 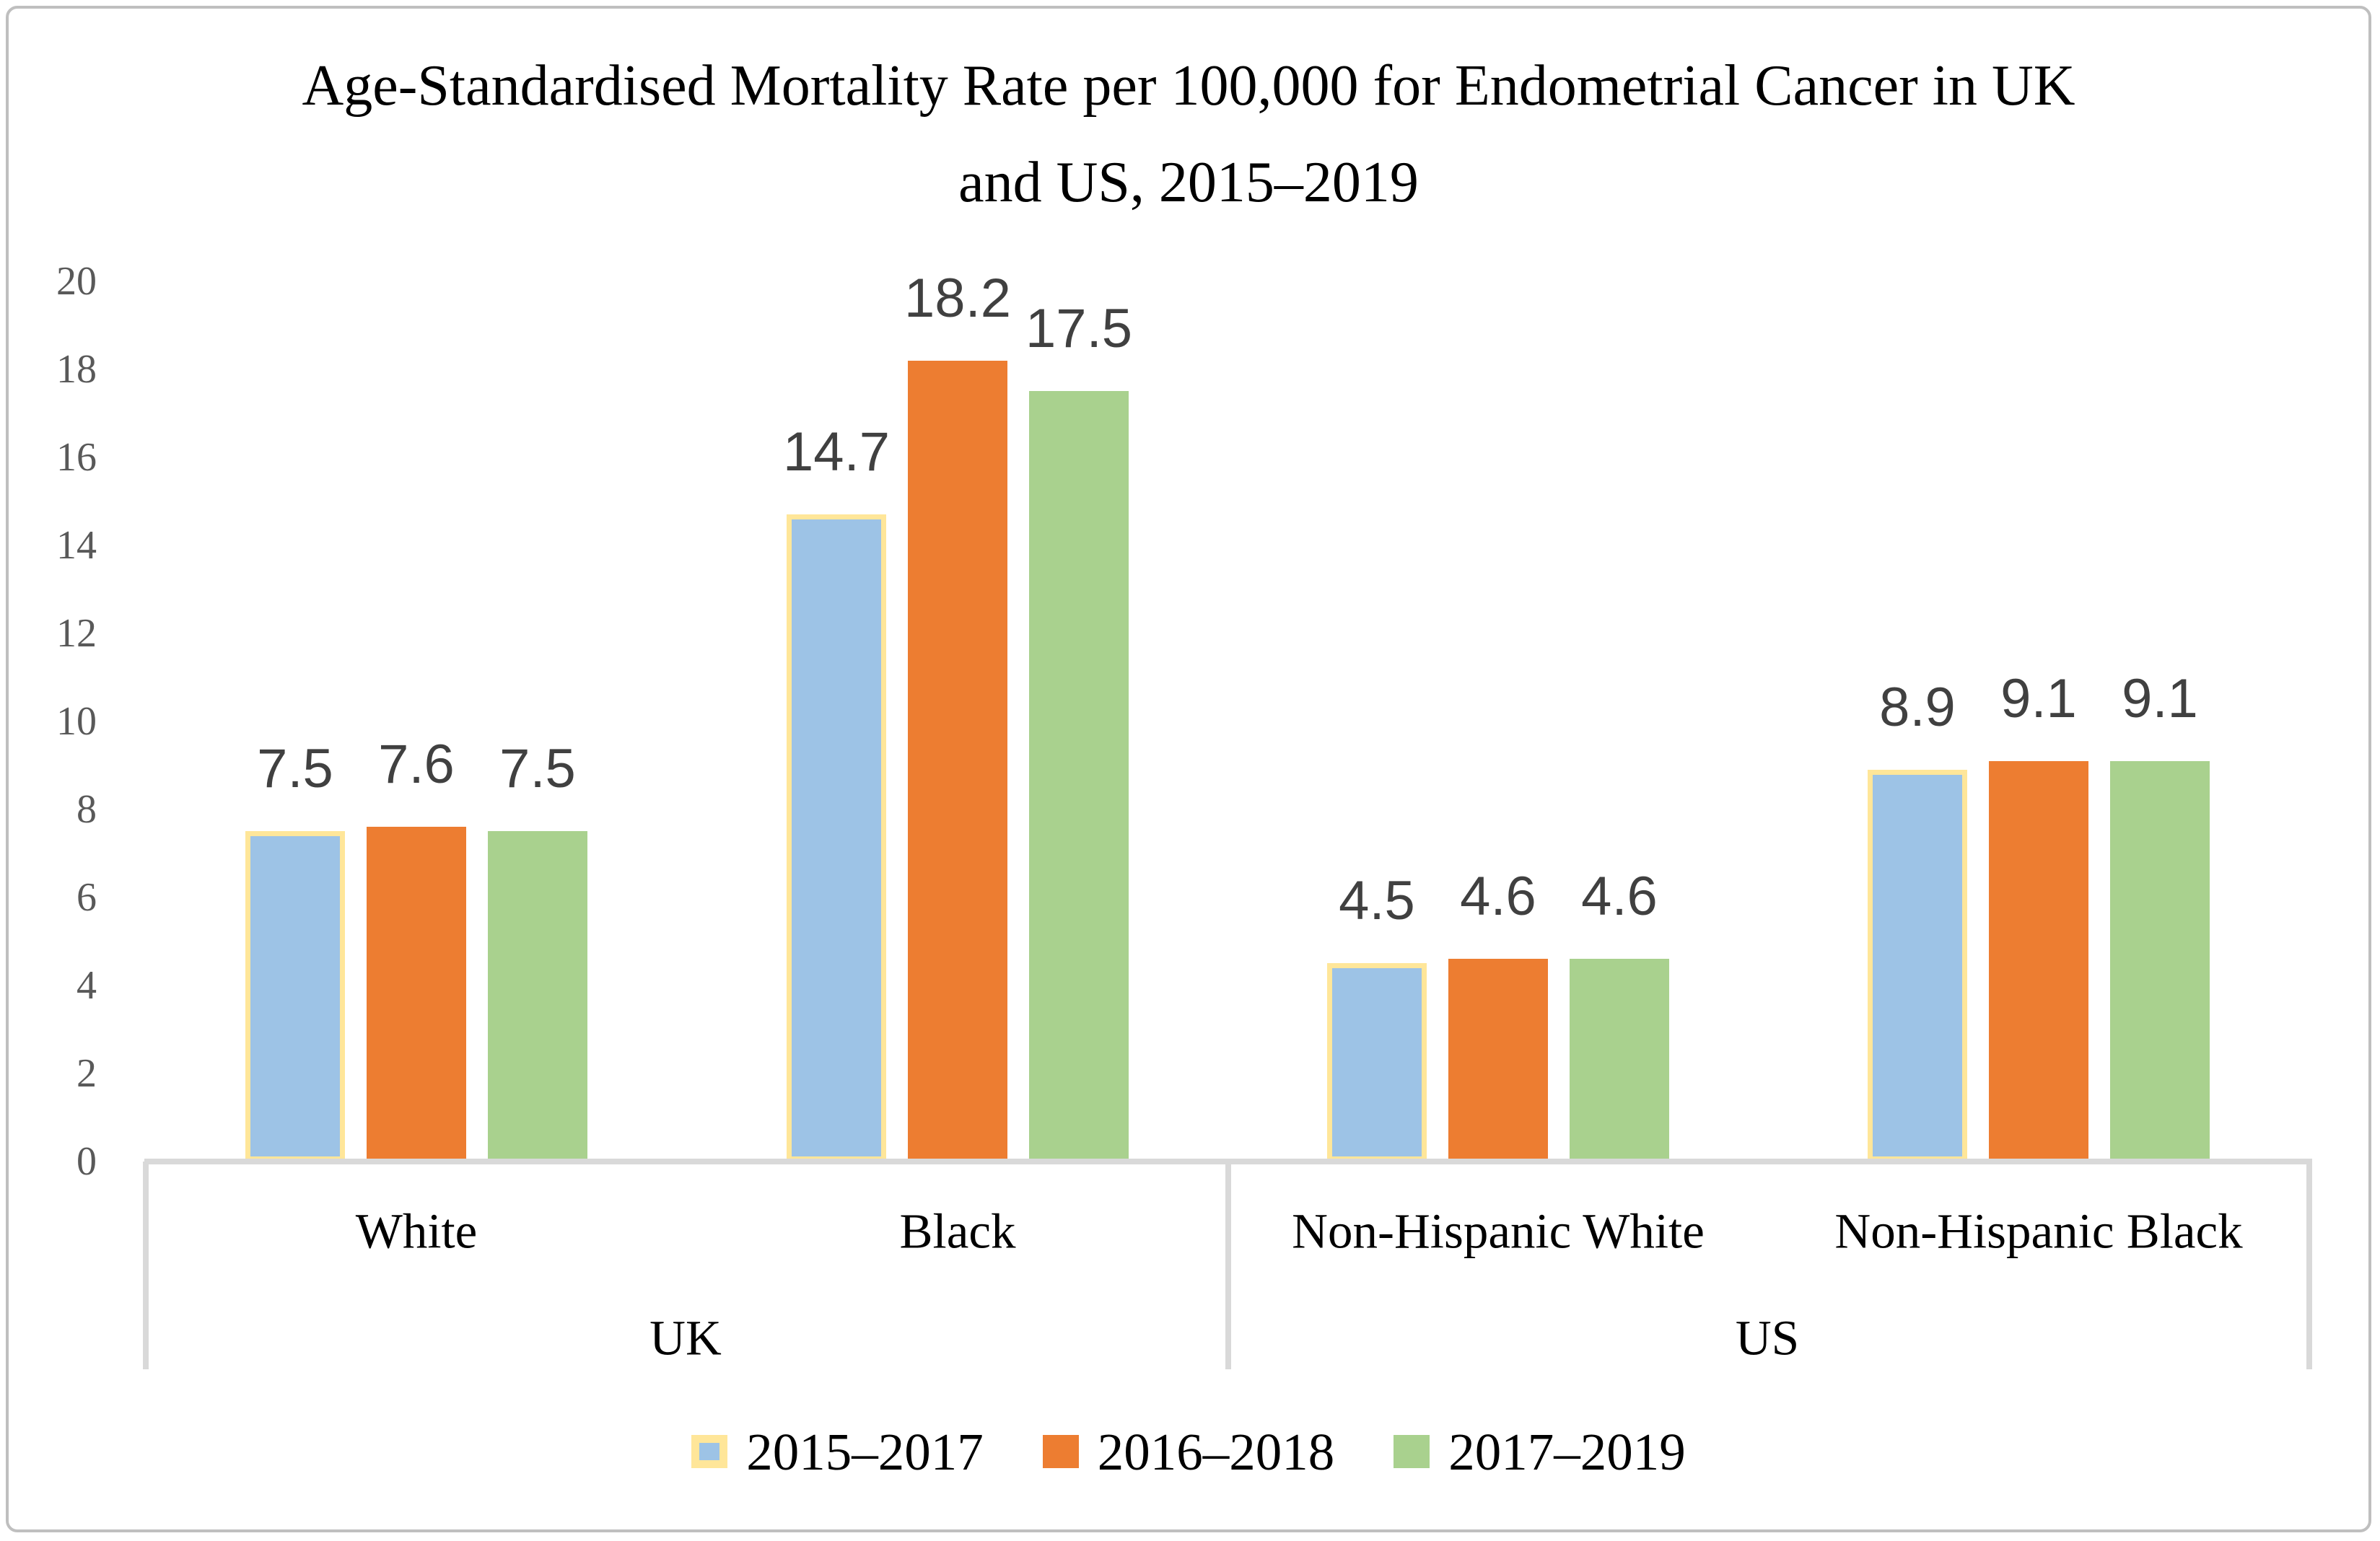 What do you see at coordinates (76, 721) in the screenshot?
I see `y-tick-label: 10` at bounding box center [76, 721].